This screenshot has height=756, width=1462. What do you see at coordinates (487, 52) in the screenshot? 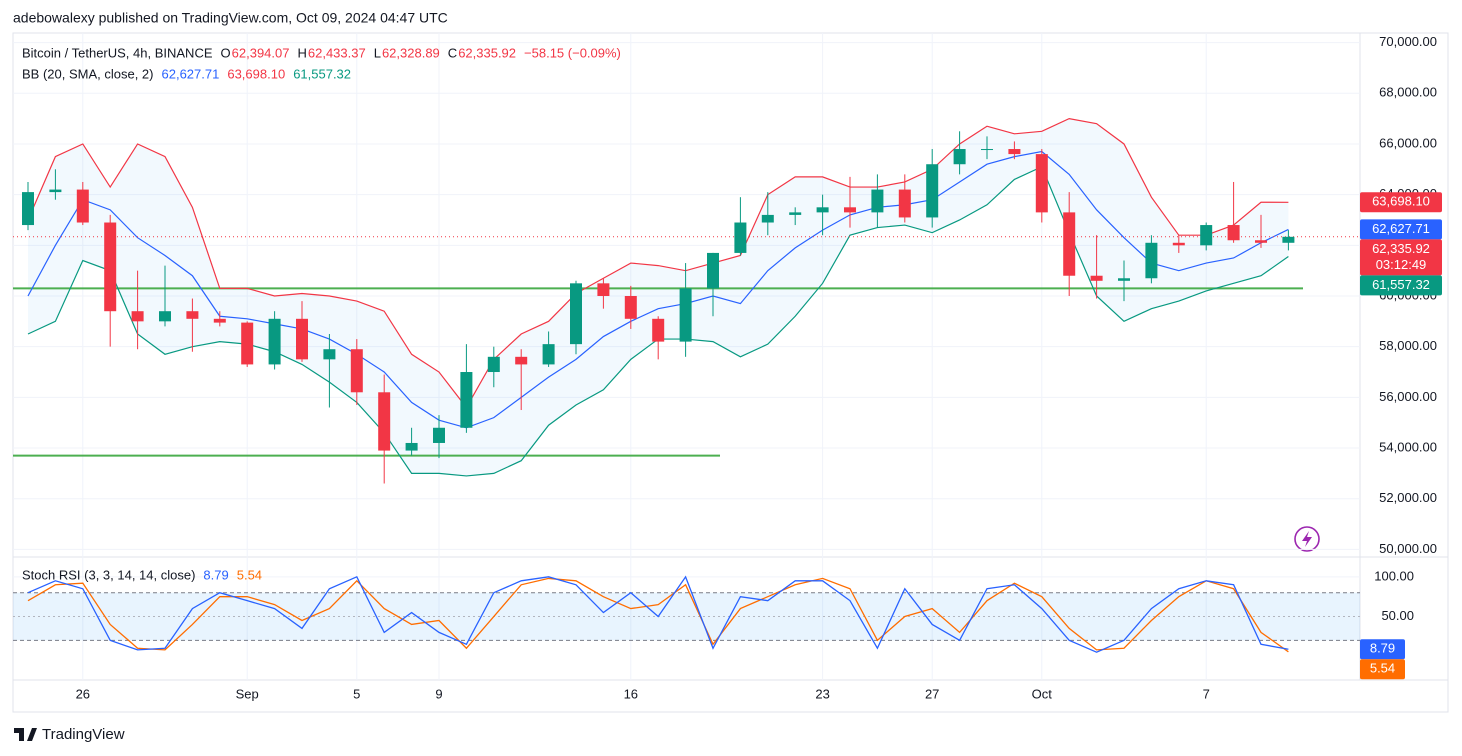
I see `ohlc-value: 62,335.92` at bounding box center [487, 52].